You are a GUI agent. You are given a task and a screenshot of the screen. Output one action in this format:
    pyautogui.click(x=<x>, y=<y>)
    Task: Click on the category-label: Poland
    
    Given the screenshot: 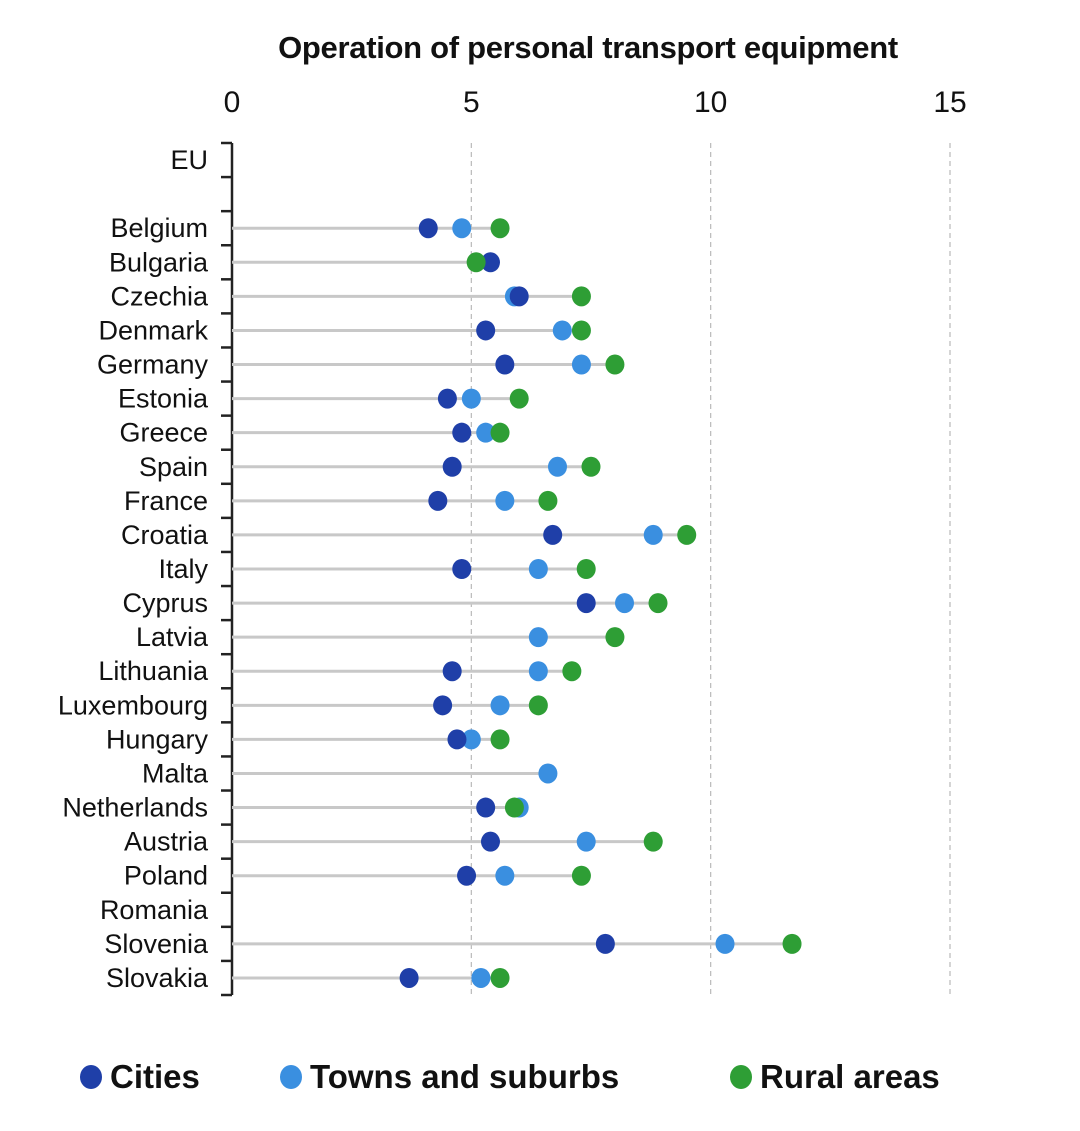 What is the action you would take?
    pyautogui.click(x=166, y=876)
    